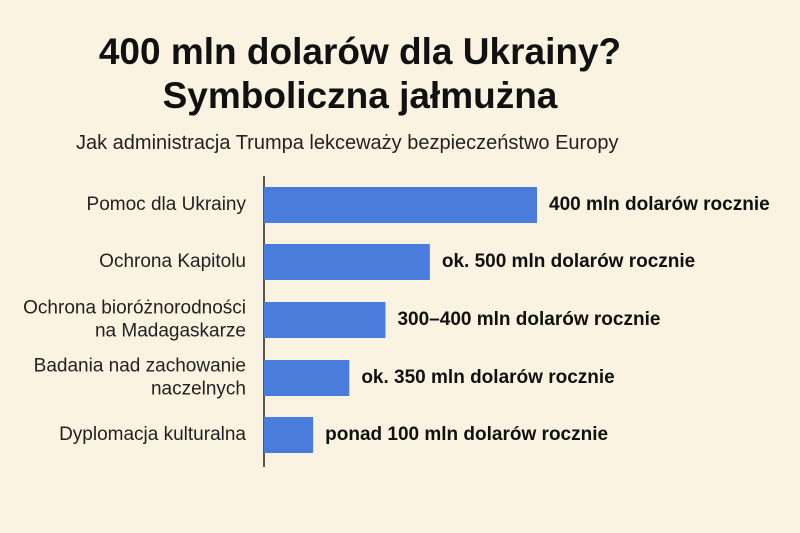  I want to click on category-label-3-line-0: Badania nad zachowanie, so click(140, 366).